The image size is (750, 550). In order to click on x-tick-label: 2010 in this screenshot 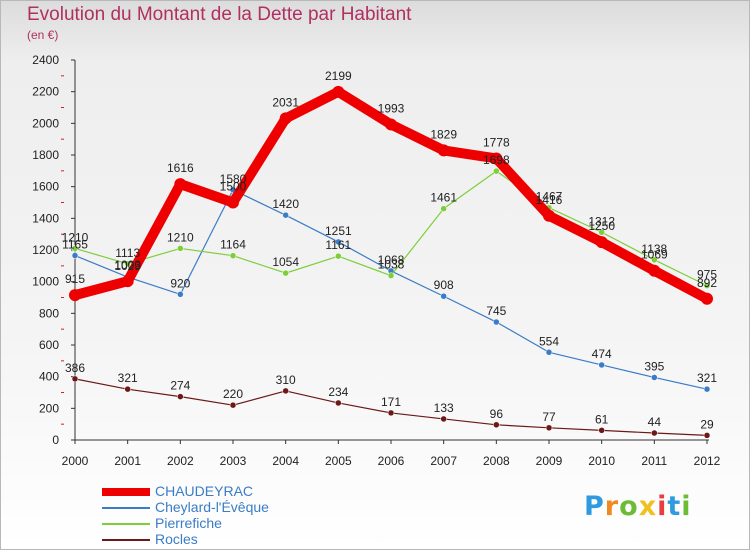, I will do `click(601, 461)`.